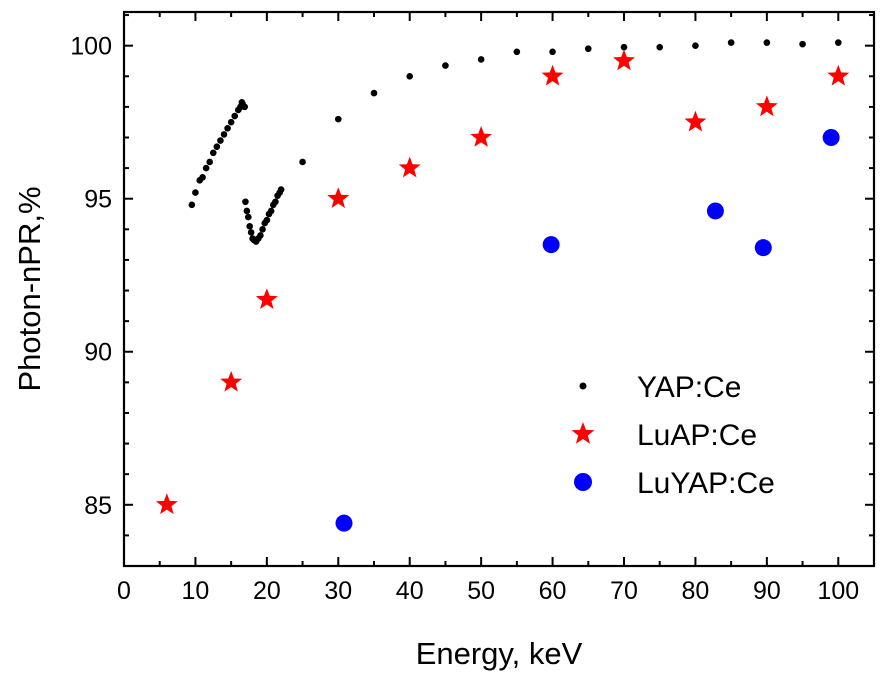  Describe the element at coordinates (499, 653) in the screenshot. I see `x-axis-title: Energy, keV` at that location.